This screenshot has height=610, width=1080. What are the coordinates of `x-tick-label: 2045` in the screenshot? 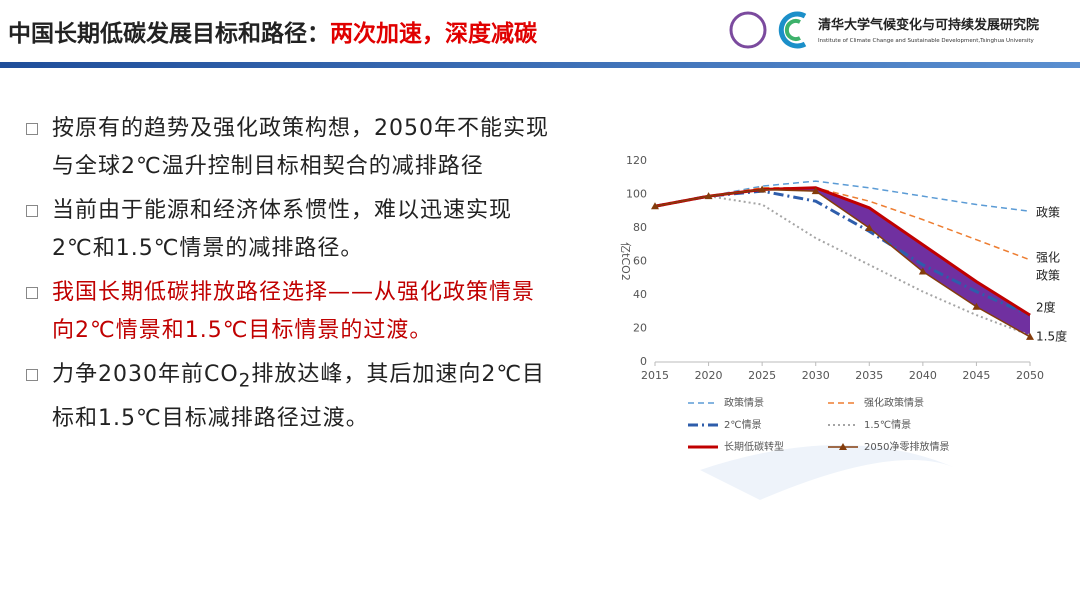 It's located at (976, 375).